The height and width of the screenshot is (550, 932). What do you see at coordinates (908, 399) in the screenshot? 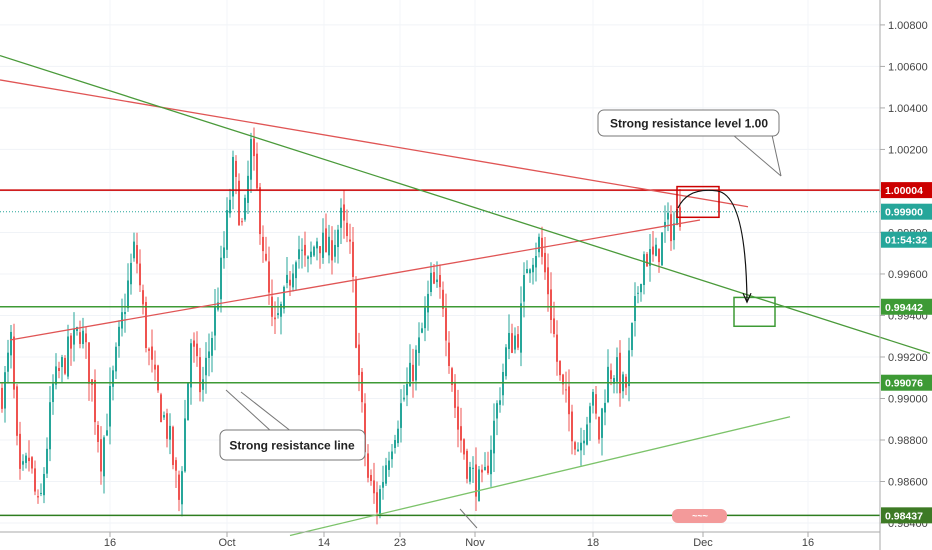
I see `price-tick-label: 0.99000` at bounding box center [908, 399].